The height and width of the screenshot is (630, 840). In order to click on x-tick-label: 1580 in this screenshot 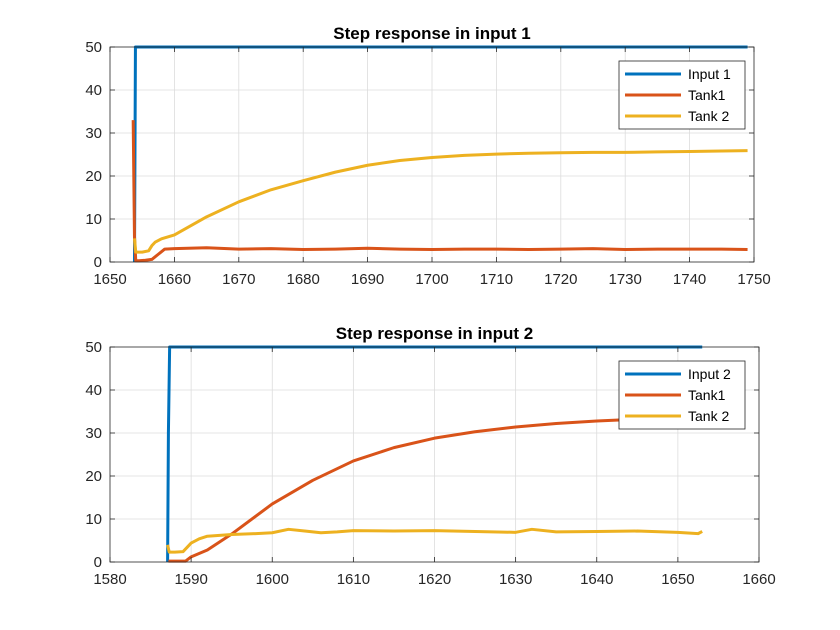, I will do `click(109, 579)`.